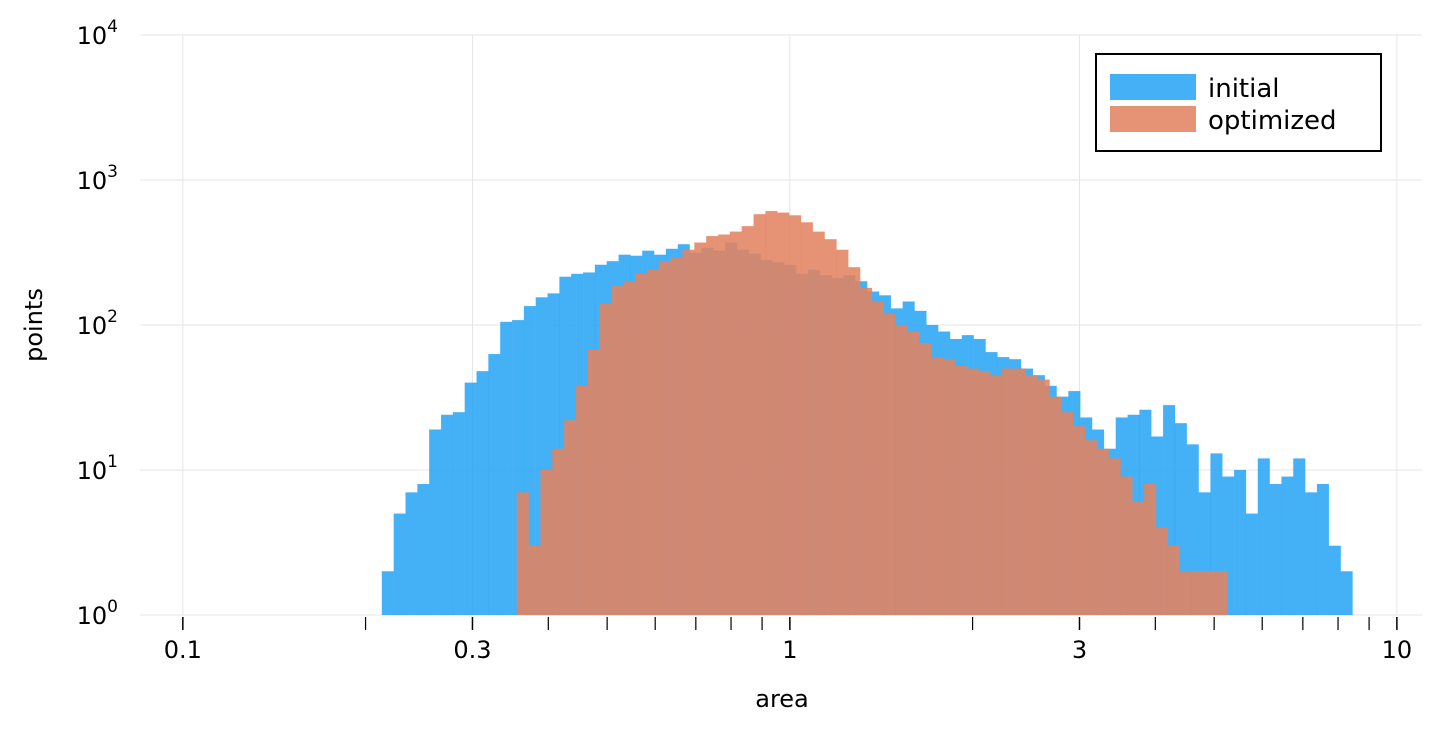 The height and width of the screenshot is (732, 1442). Describe the element at coordinates (1153, 87) in the screenshot. I see `legend-swatch-initial` at that location.